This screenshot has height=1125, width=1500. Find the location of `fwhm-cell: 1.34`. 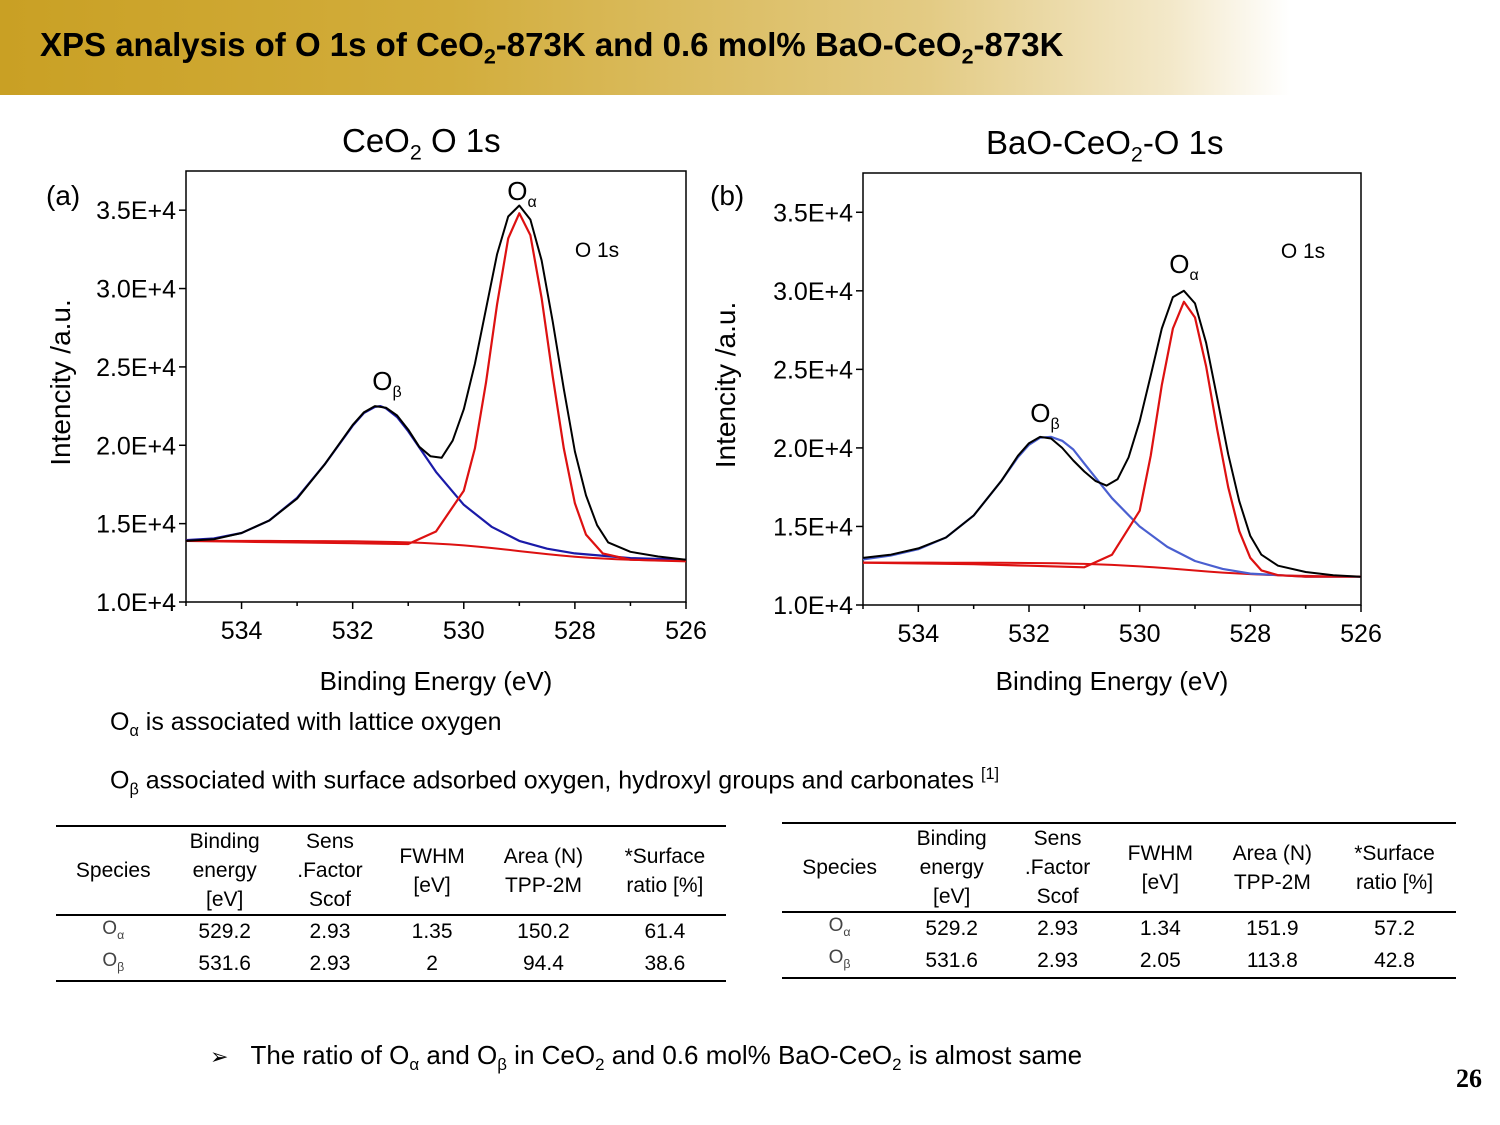

fwhm-cell: 1.34 is located at coordinates (1160, 929).